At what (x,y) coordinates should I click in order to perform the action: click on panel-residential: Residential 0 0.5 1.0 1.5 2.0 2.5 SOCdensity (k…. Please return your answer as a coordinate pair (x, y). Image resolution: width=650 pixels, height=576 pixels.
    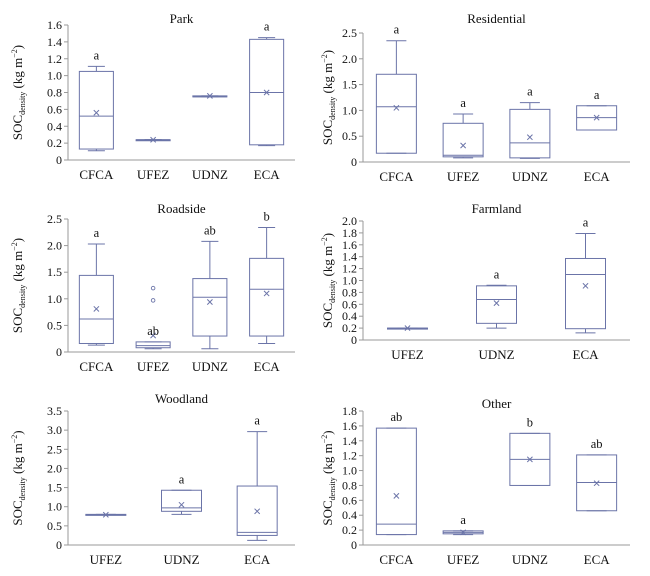
    Looking at the image, I should click on (475, 97).